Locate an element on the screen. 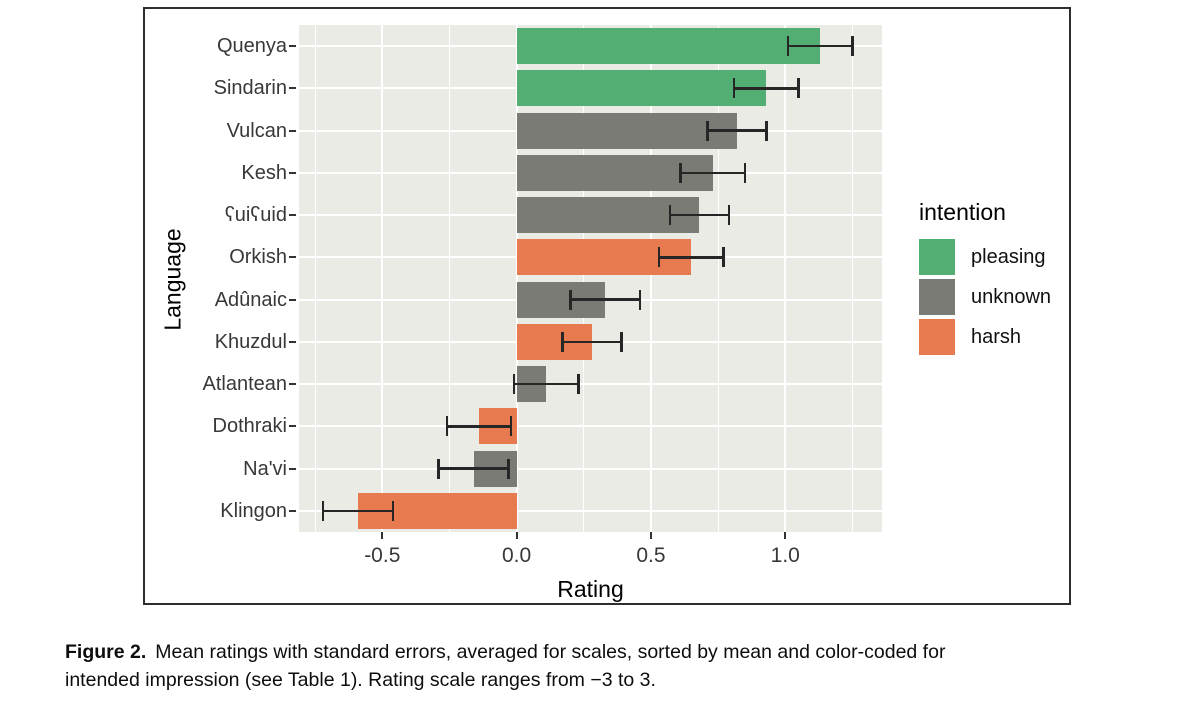 The width and height of the screenshot is (1200, 727). errorbar-orkish is located at coordinates (691, 257).